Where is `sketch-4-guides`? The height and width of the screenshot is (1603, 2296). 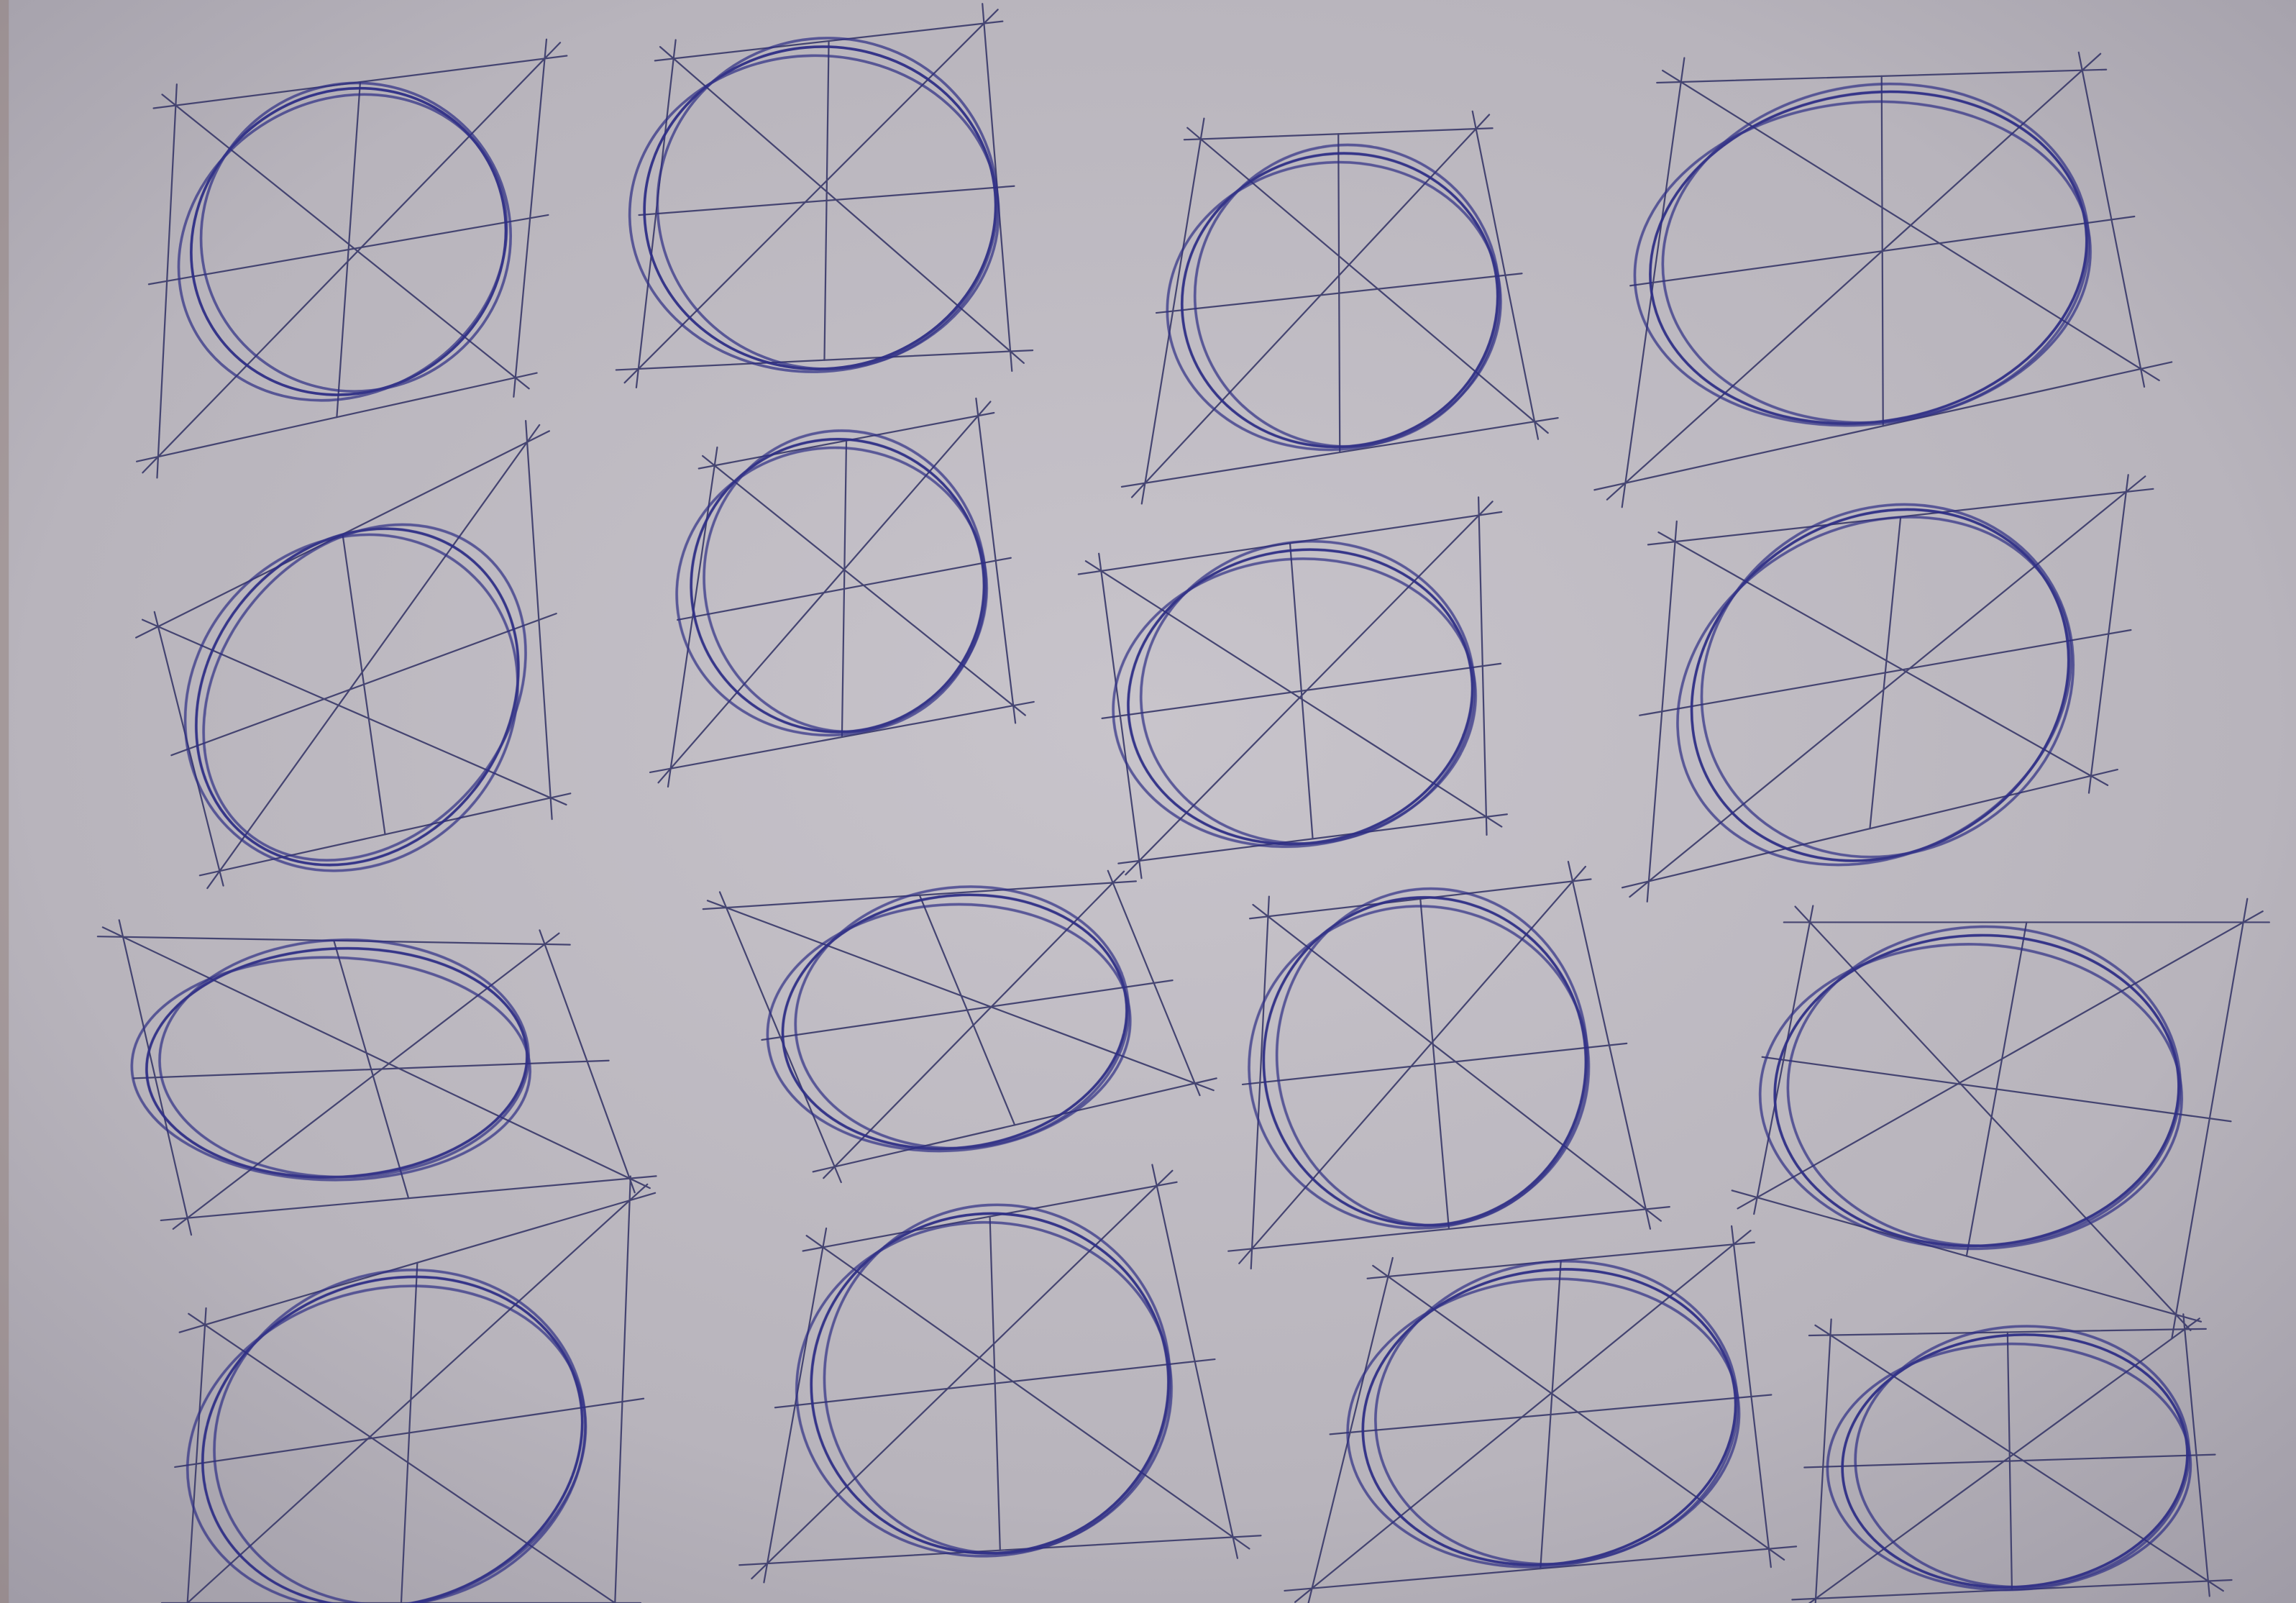
sketch-4-guides is located at coordinates (1883, 279).